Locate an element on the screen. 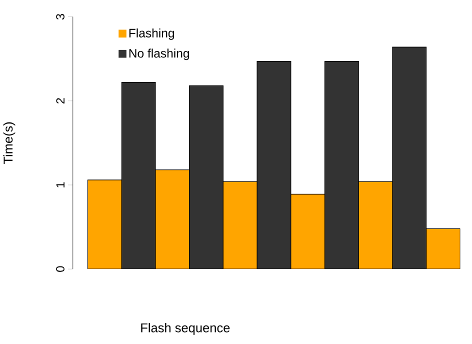  y-axis-title: Time(s) is located at coordinates (9, 143).